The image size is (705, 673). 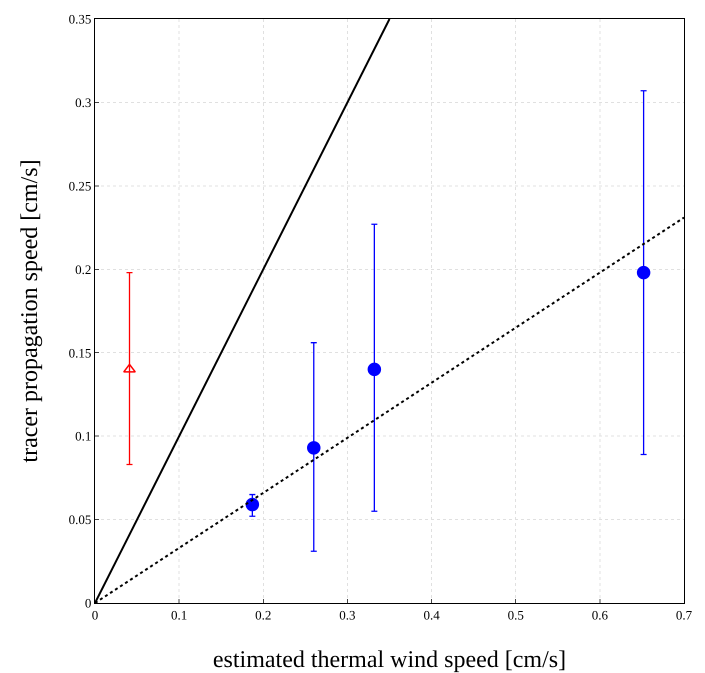 I want to click on x-tick-label: 0.4, so click(x=431, y=615).